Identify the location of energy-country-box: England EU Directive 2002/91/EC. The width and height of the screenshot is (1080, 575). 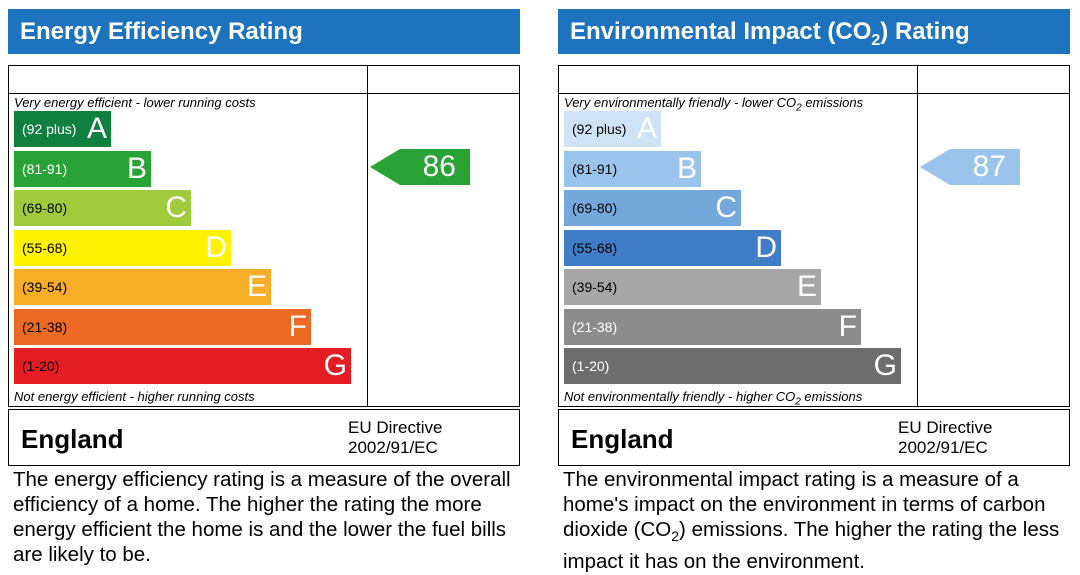
(264, 437).